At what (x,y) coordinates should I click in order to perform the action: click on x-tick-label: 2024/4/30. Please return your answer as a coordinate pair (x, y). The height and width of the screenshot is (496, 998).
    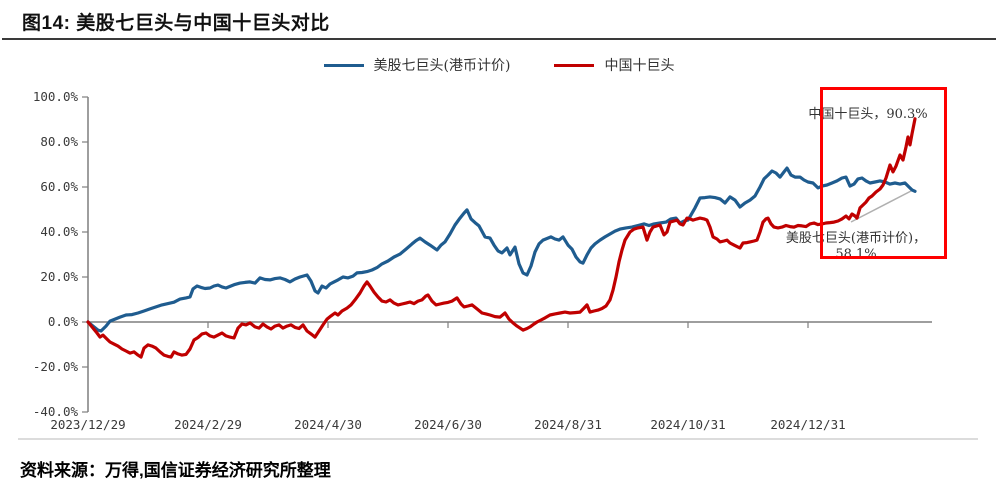
    Looking at the image, I should click on (328, 424).